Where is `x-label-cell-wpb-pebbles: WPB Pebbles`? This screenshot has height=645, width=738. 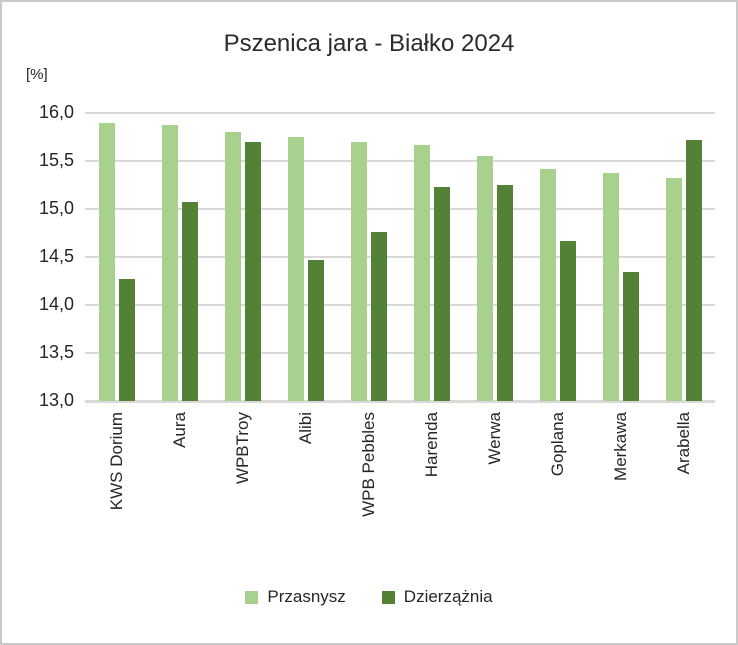
x-label-cell-wpb-pebbles: WPB Pebbles is located at coordinates (368, 483).